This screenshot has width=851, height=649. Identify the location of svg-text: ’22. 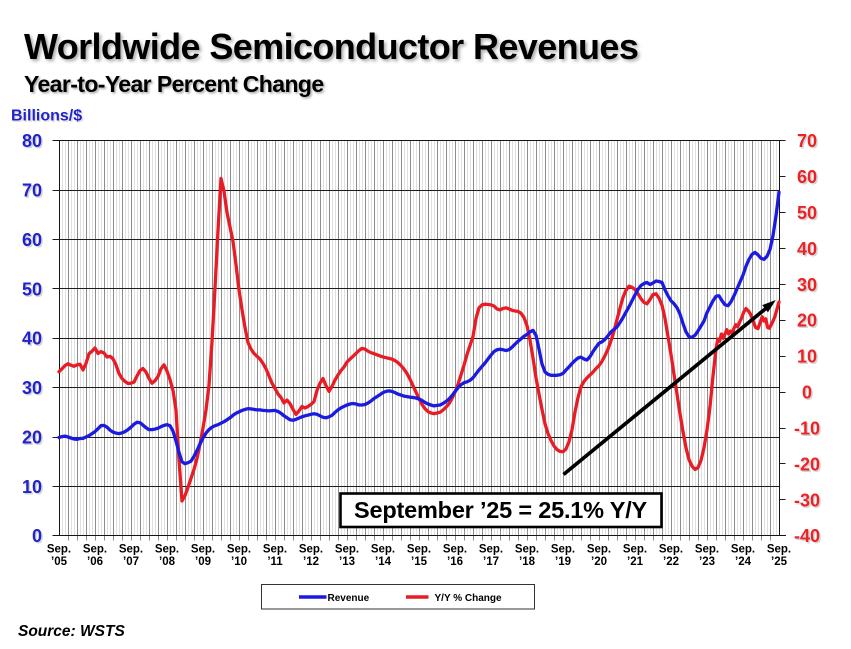
(671, 562).